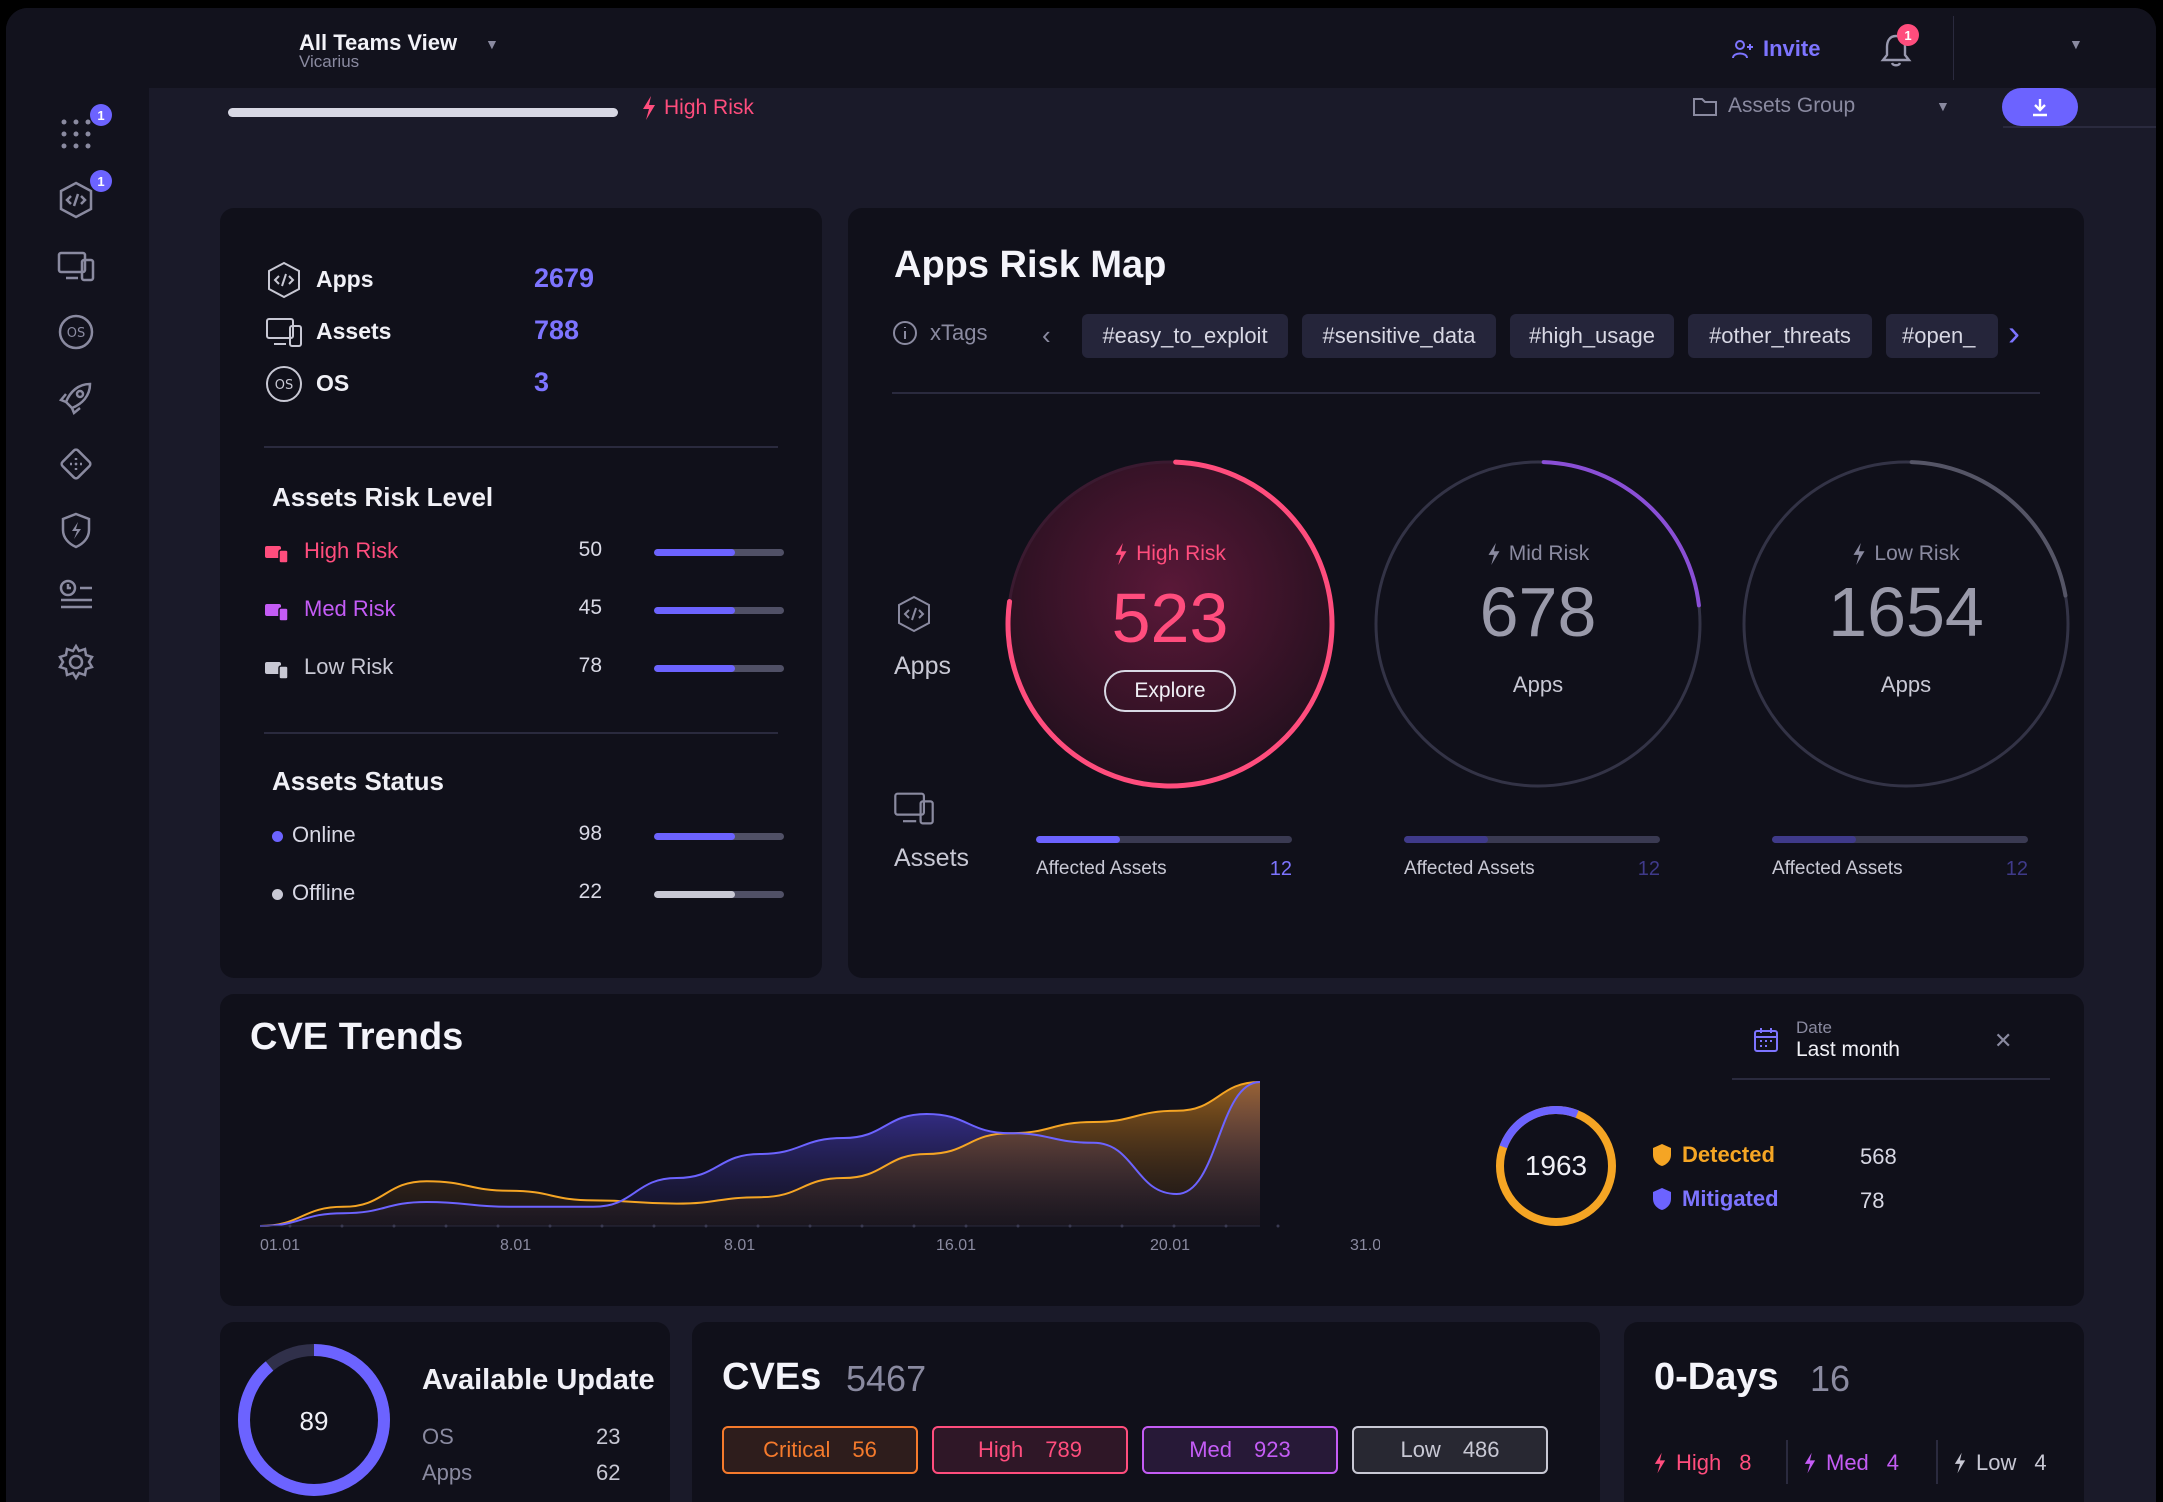  Describe the element at coordinates (1942, 336) in the screenshot. I see `tag-chip: #open_` at that location.